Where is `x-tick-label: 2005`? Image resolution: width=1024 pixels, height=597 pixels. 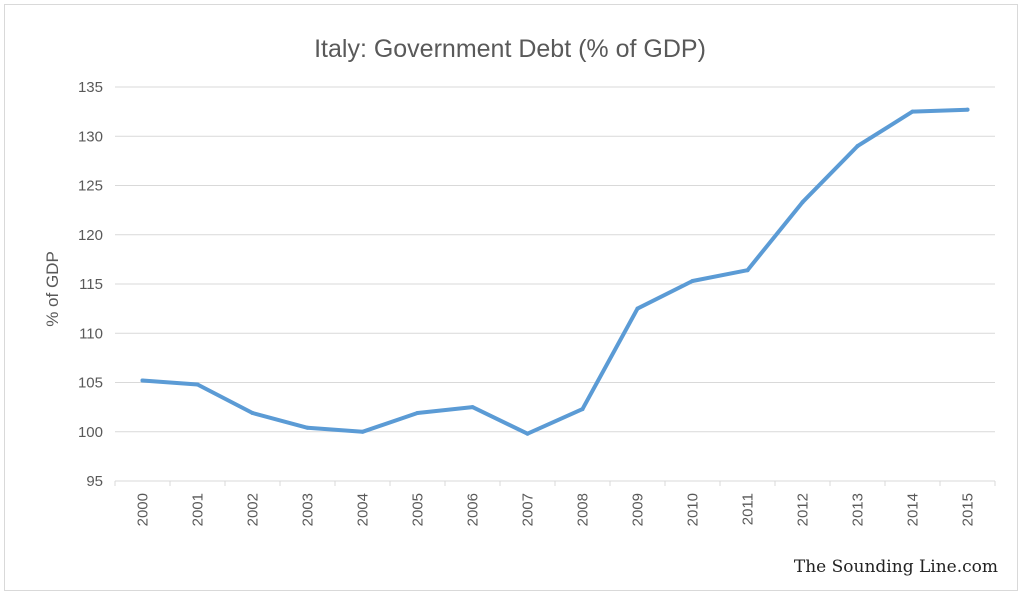 x-tick-label: 2005 is located at coordinates (418, 509).